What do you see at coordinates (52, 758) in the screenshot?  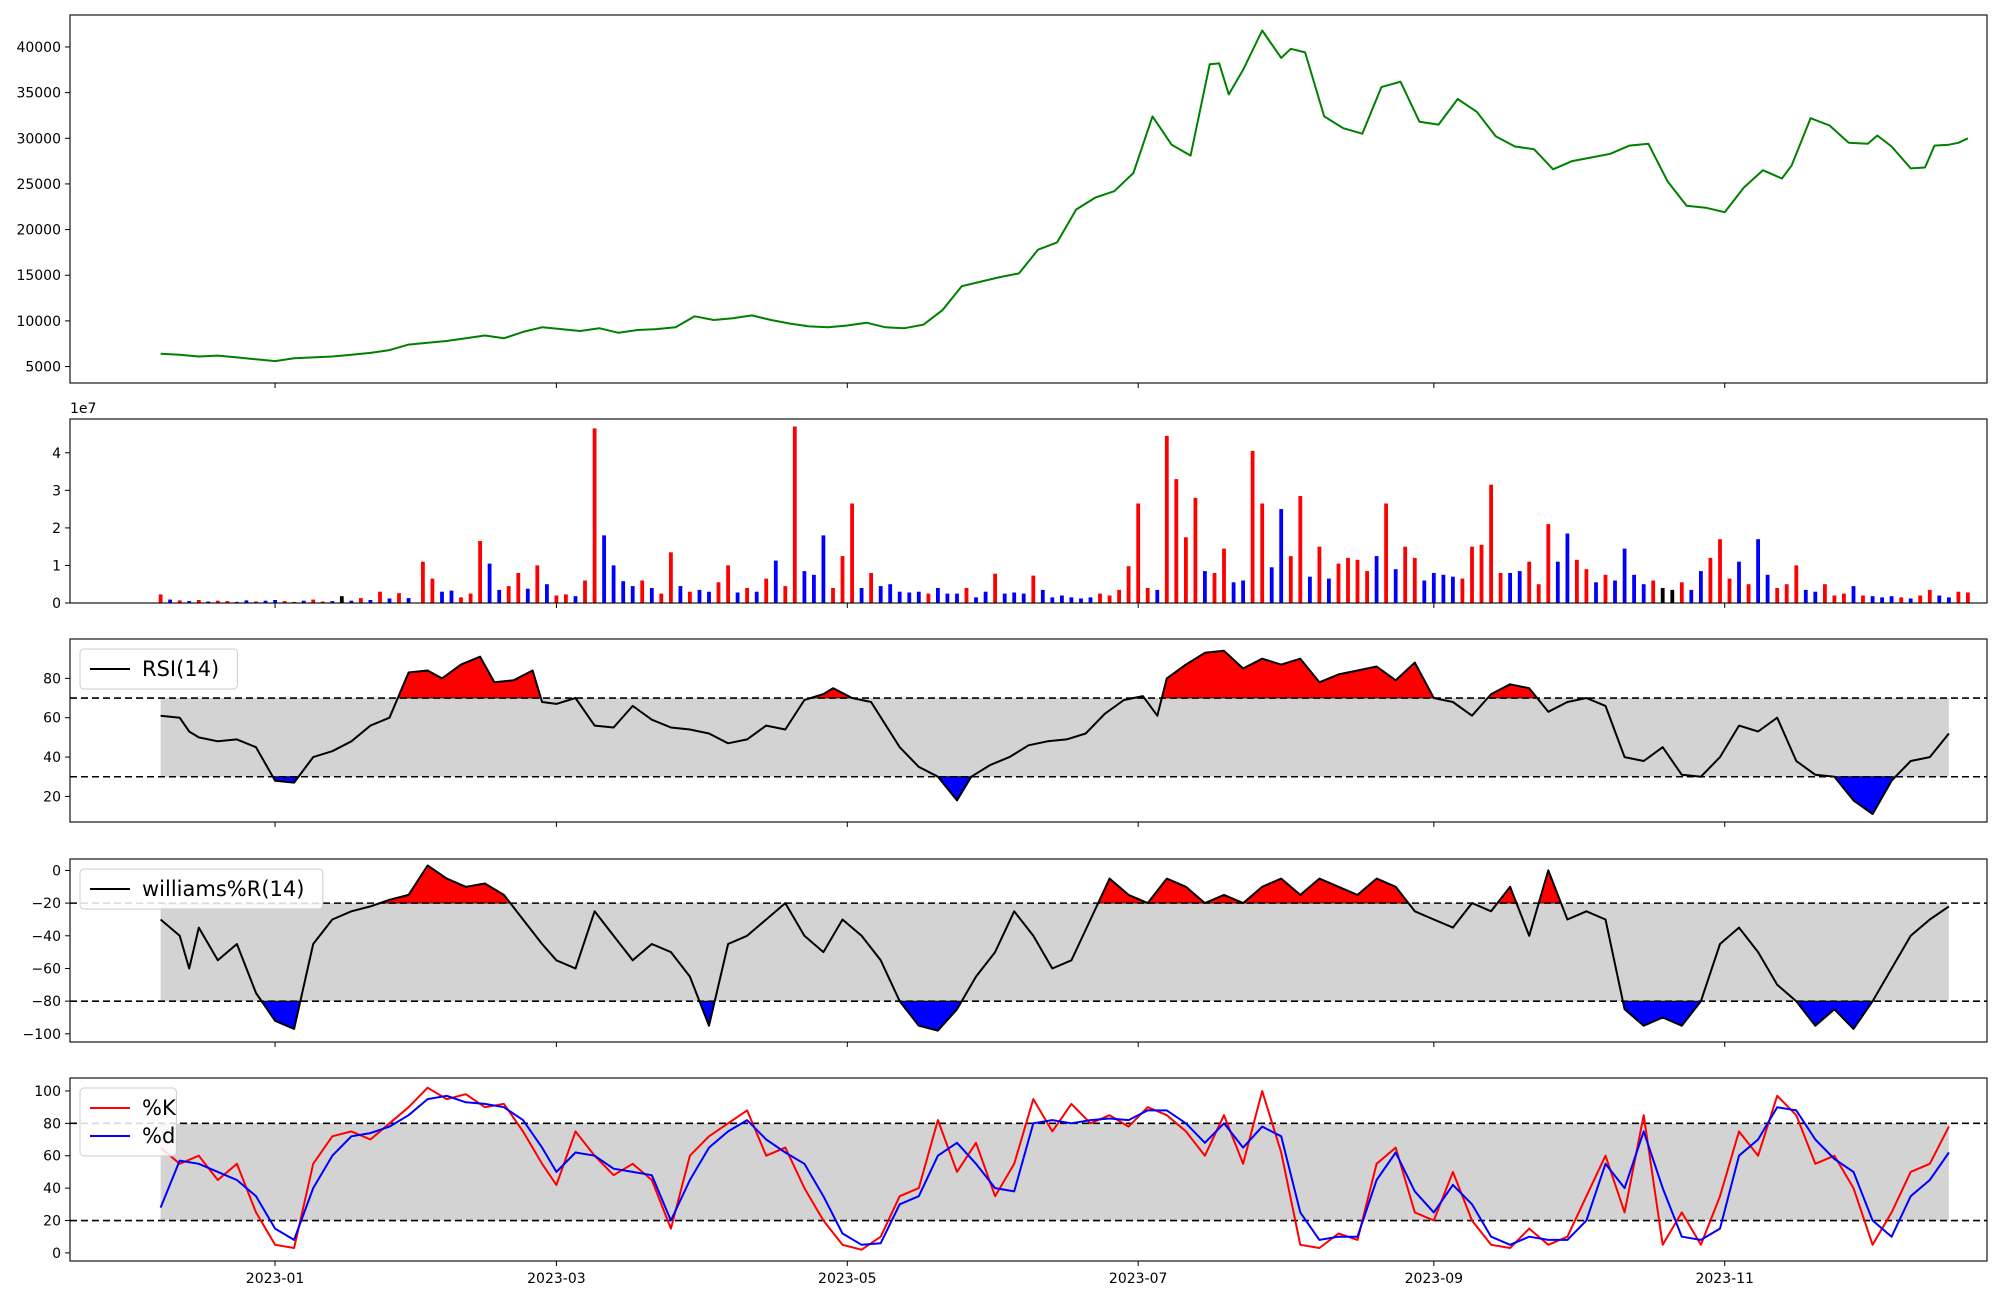 I see `y-tick-label: 40` at bounding box center [52, 758].